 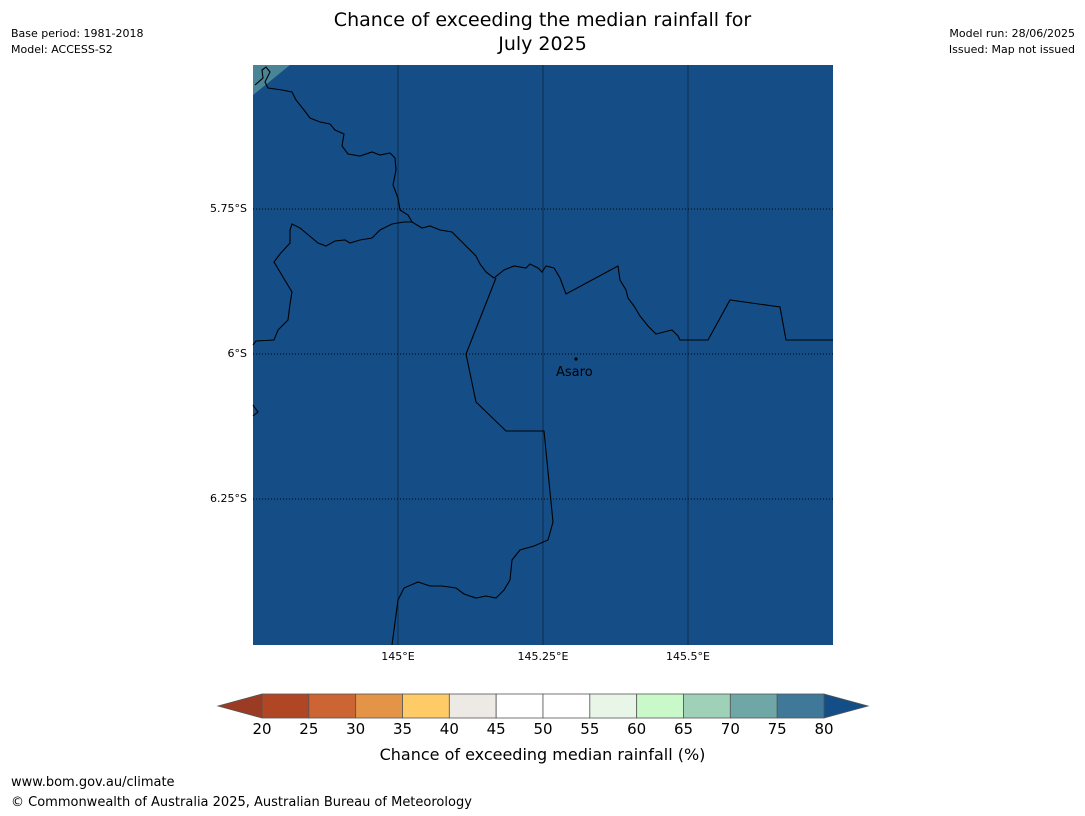 What do you see at coordinates (93, 782) in the screenshot?
I see `footer-url: www.bom.gov.au/climate` at bounding box center [93, 782].